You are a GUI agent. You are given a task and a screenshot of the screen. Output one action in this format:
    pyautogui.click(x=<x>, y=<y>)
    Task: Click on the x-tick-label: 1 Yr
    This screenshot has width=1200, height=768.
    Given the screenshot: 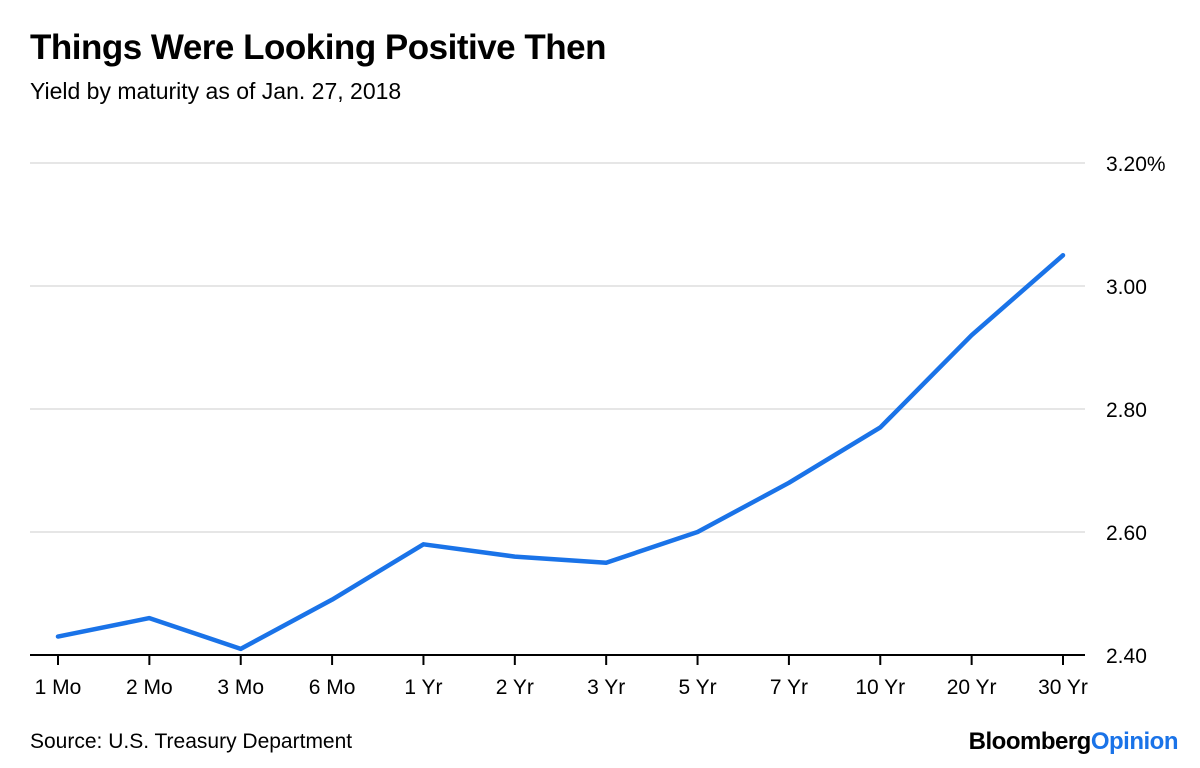 What is the action you would take?
    pyautogui.click(x=423, y=687)
    